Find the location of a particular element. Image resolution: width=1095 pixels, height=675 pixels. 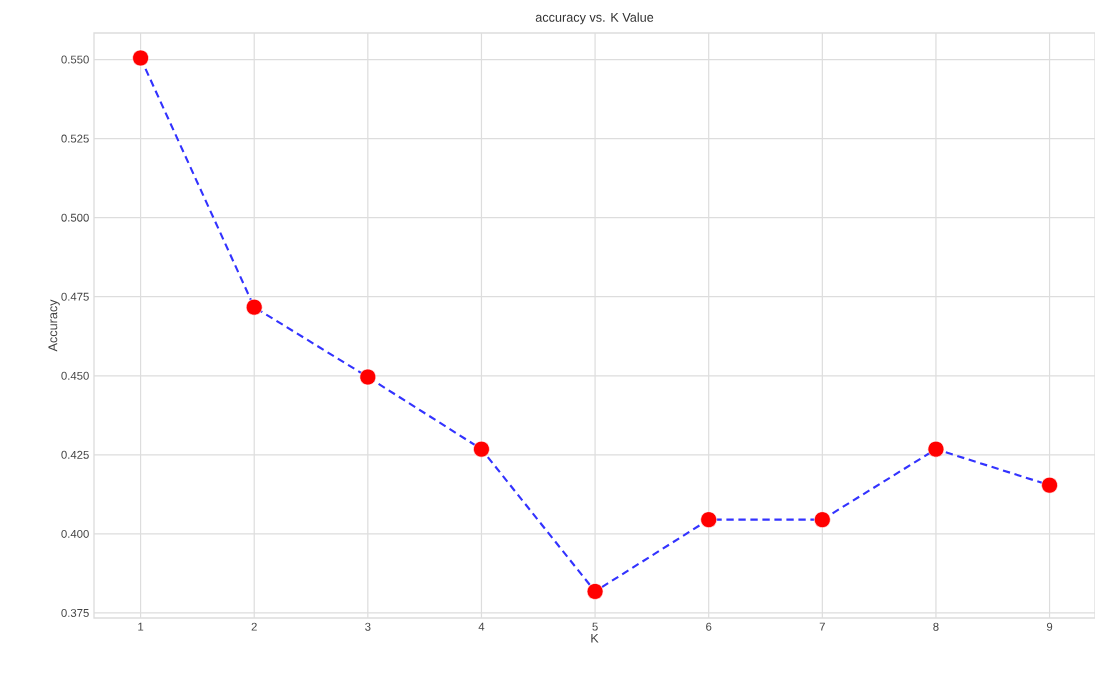

x-tick-label: 5 is located at coordinates (595, 626).